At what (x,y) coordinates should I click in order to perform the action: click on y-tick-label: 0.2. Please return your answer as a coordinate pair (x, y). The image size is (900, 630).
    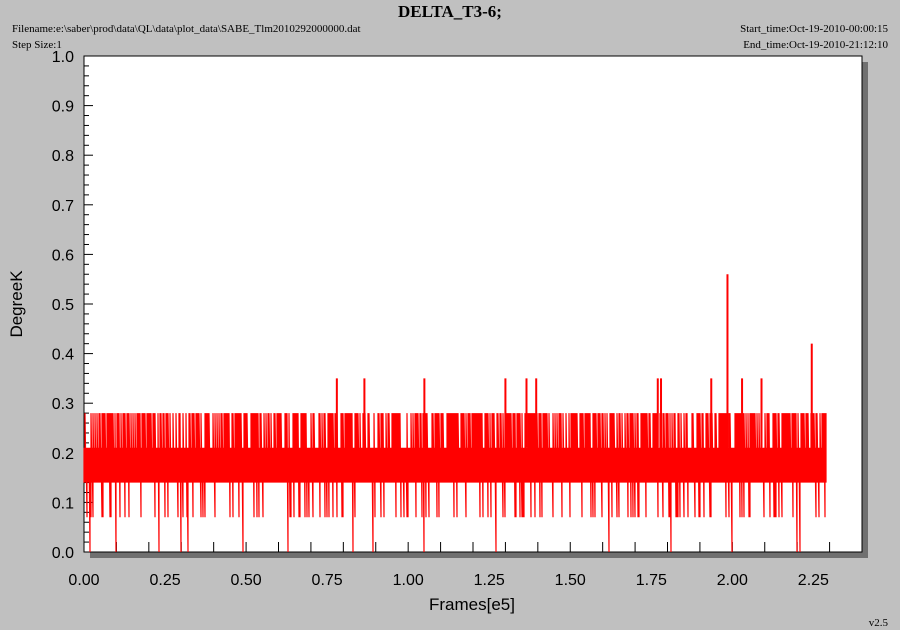
    Looking at the image, I should click on (63, 454).